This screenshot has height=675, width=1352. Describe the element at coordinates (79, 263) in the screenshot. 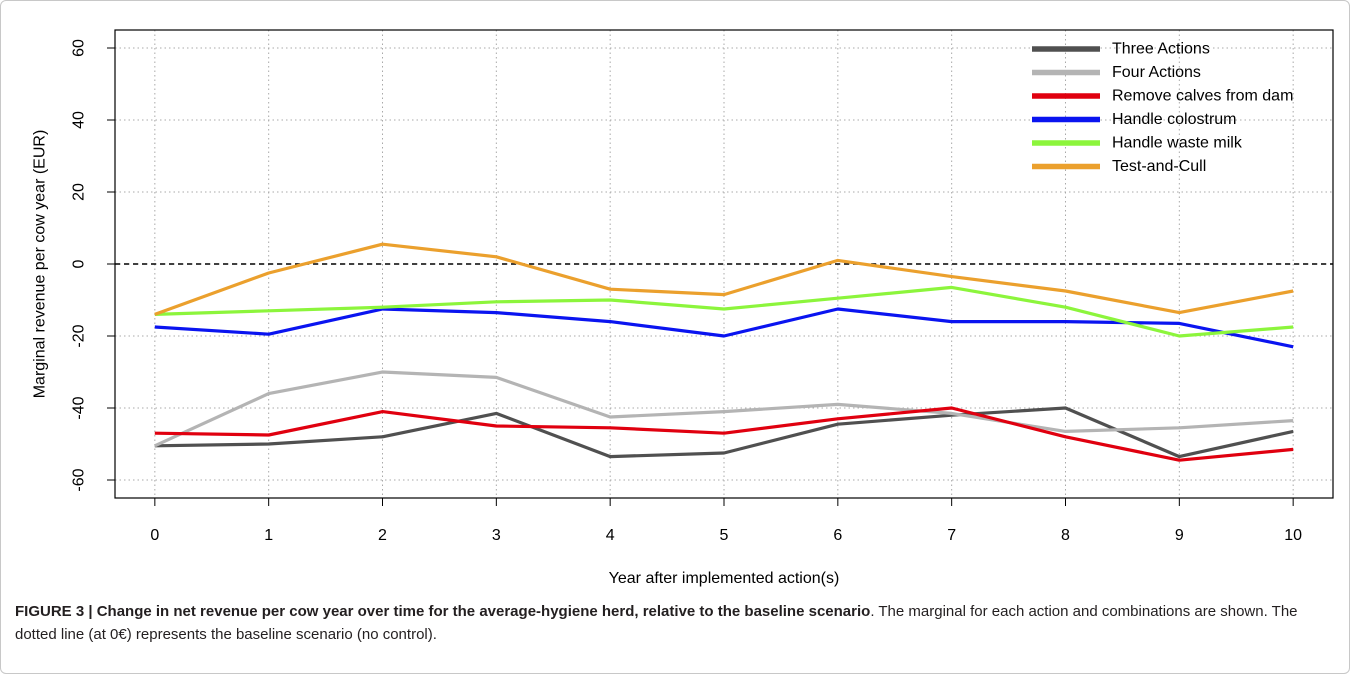

I see `y-tick-label: 0` at that location.